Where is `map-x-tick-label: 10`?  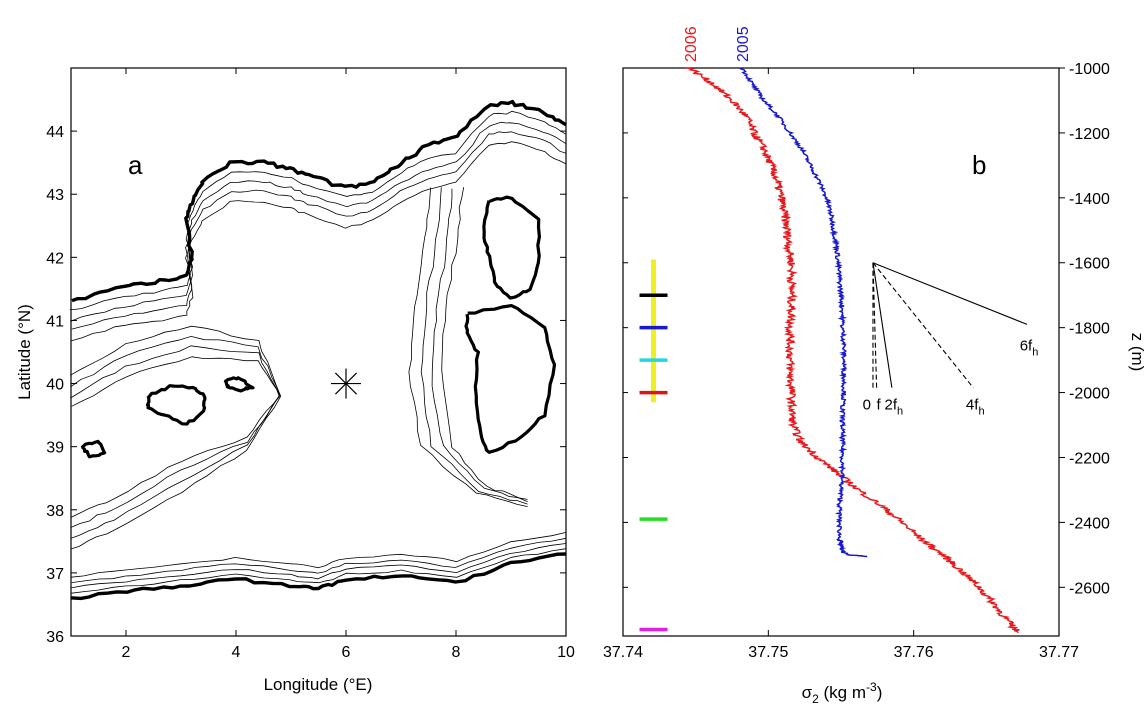 map-x-tick-label: 10 is located at coordinates (566, 652).